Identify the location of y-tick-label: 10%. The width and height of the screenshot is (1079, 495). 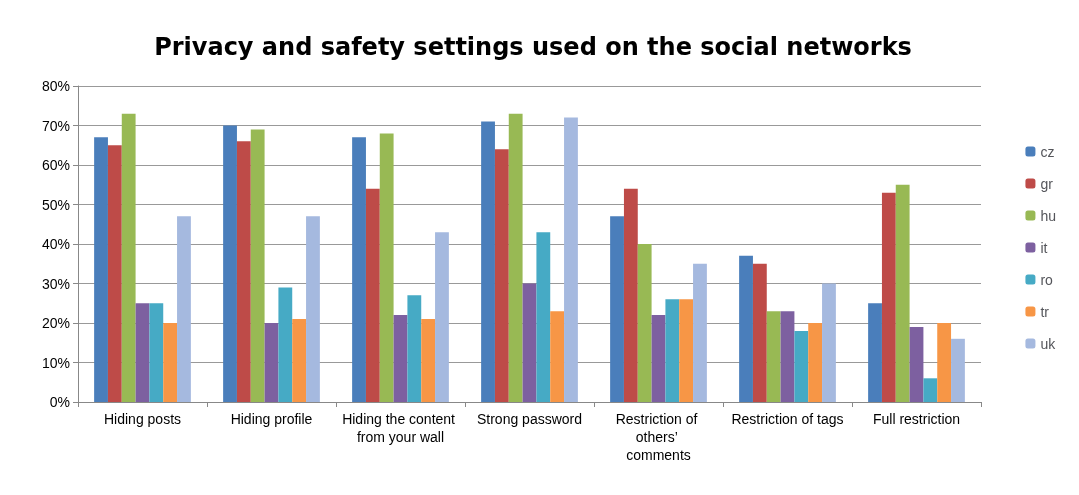
(55, 362).